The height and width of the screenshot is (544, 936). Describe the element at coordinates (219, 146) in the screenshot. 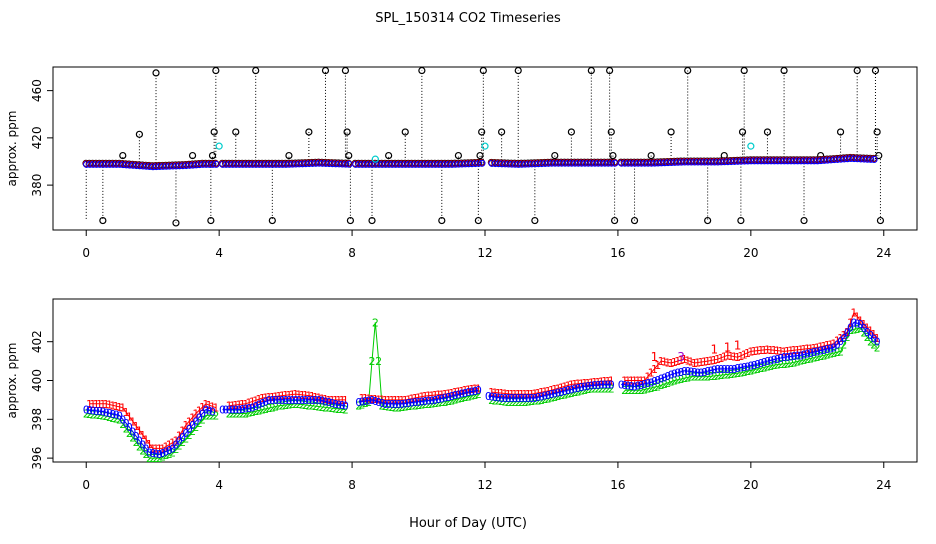

I see `cyan-point` at that location.